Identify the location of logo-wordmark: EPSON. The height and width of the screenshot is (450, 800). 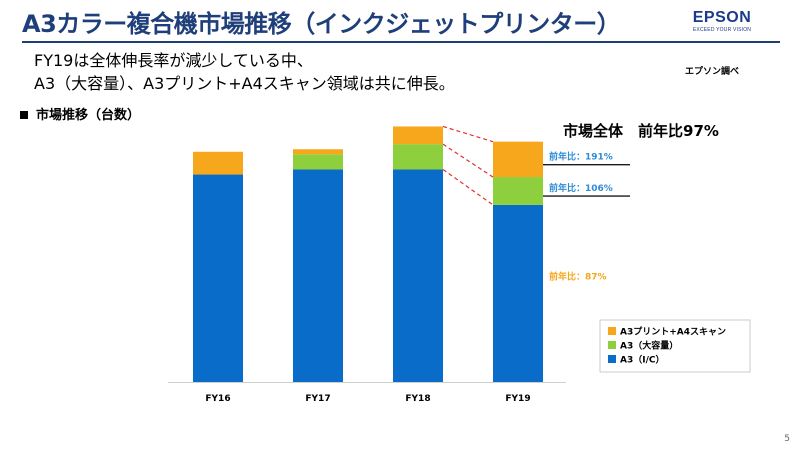
(722, 17).